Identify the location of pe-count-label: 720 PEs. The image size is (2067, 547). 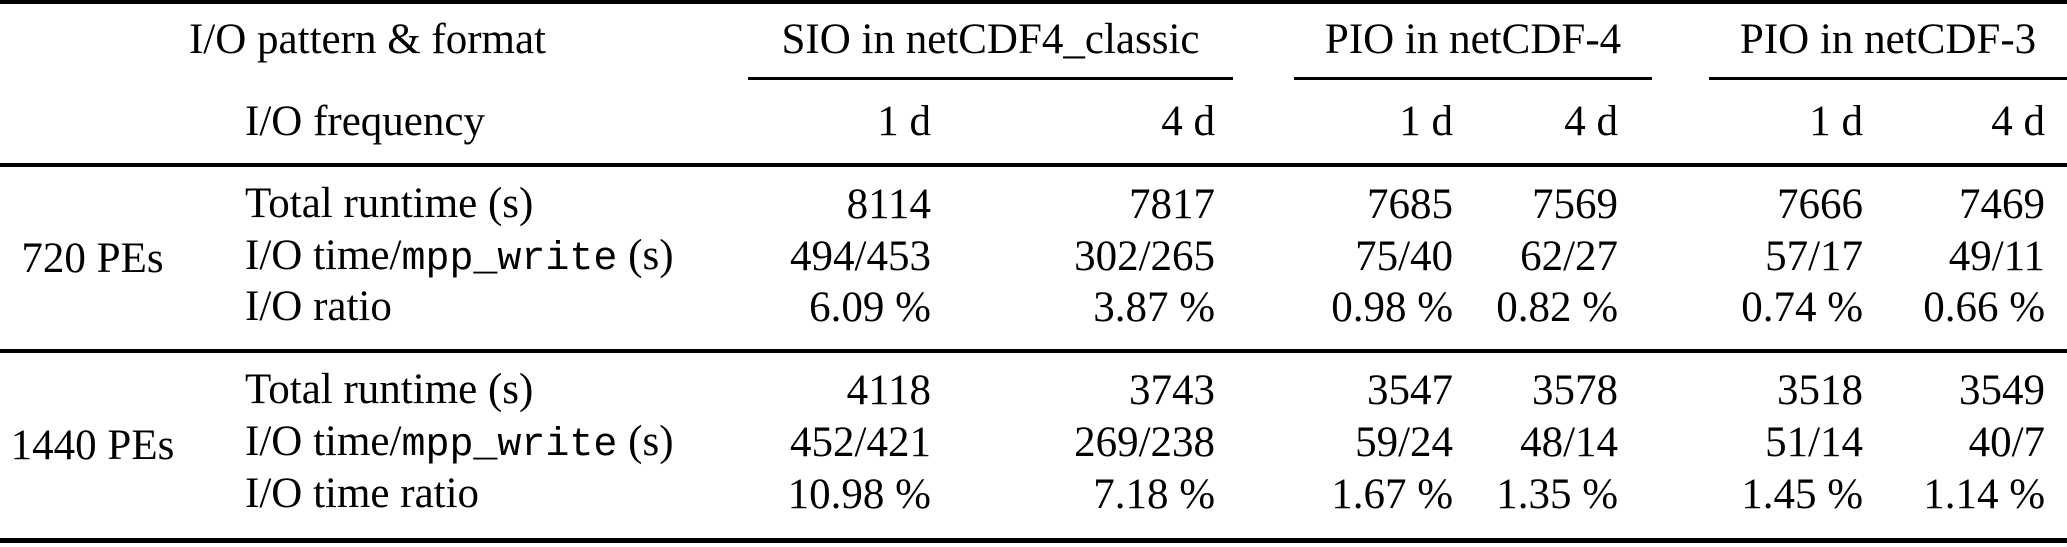
(92, 258).